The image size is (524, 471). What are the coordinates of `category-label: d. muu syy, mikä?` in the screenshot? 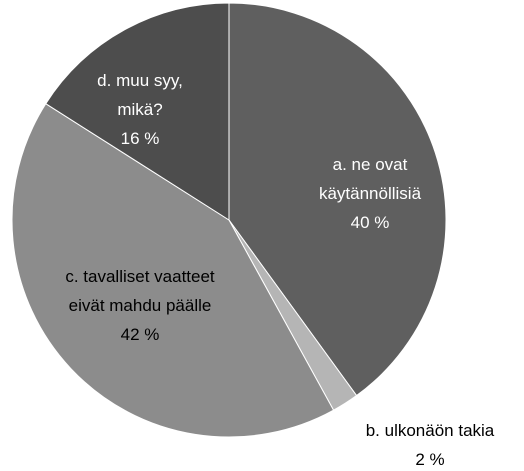 It's located at (140, 95).